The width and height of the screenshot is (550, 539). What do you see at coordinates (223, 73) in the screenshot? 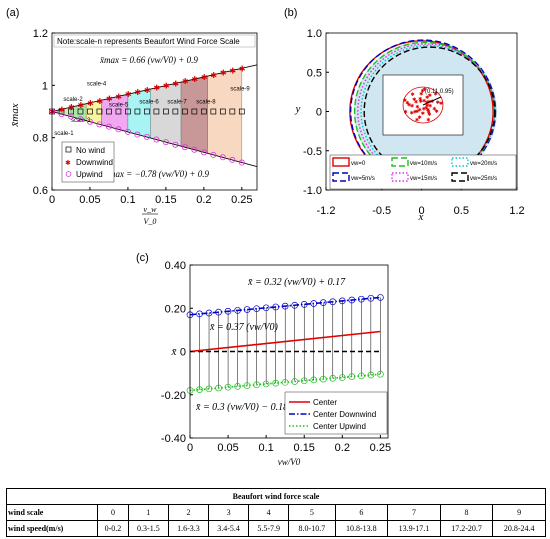
I see `downwind-point-18: ✱` at bounding box center [223, 73].